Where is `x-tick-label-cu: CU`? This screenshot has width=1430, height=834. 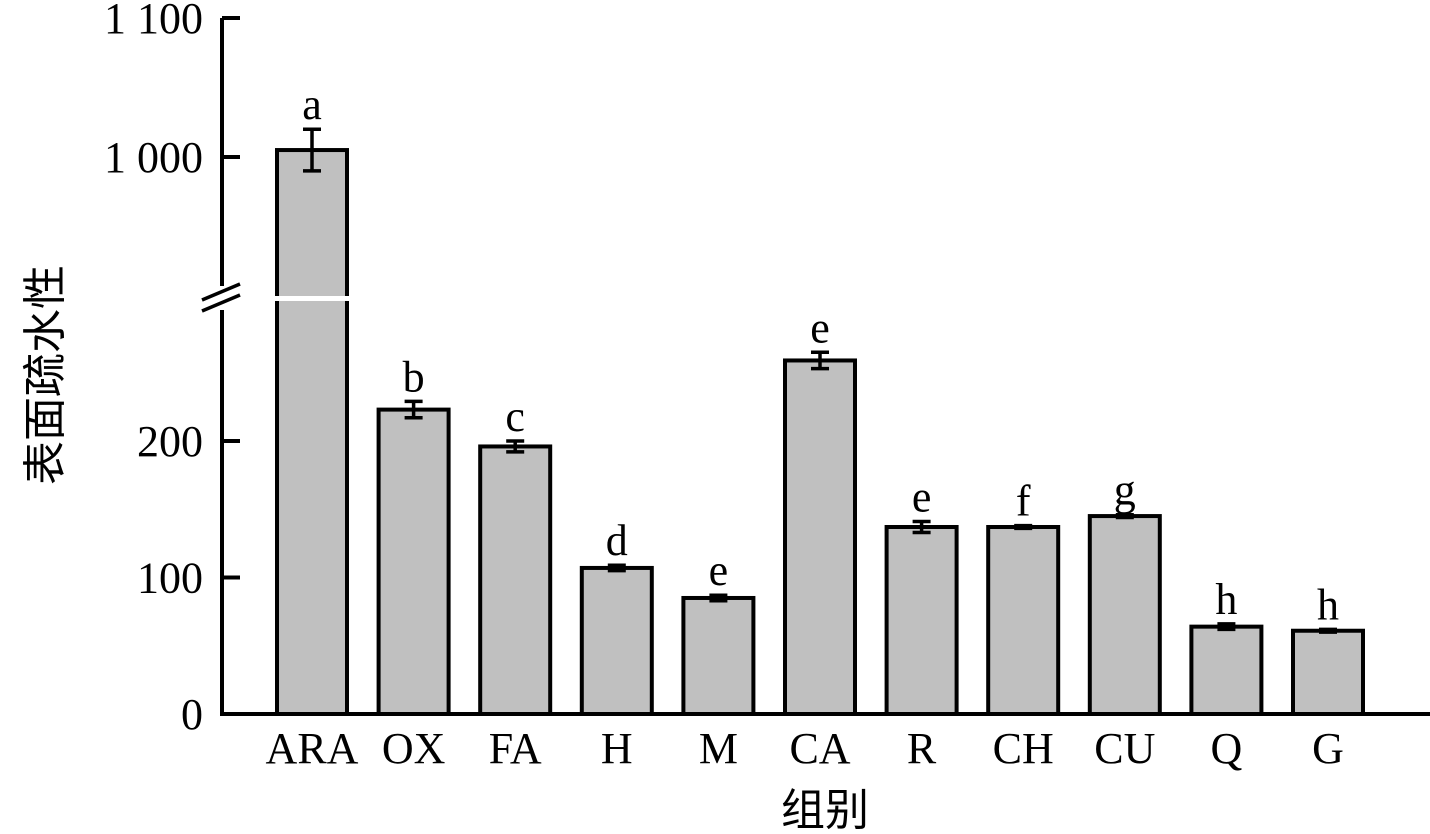
x-tick-label-cu: CU is located at coordinates (1124, 748).